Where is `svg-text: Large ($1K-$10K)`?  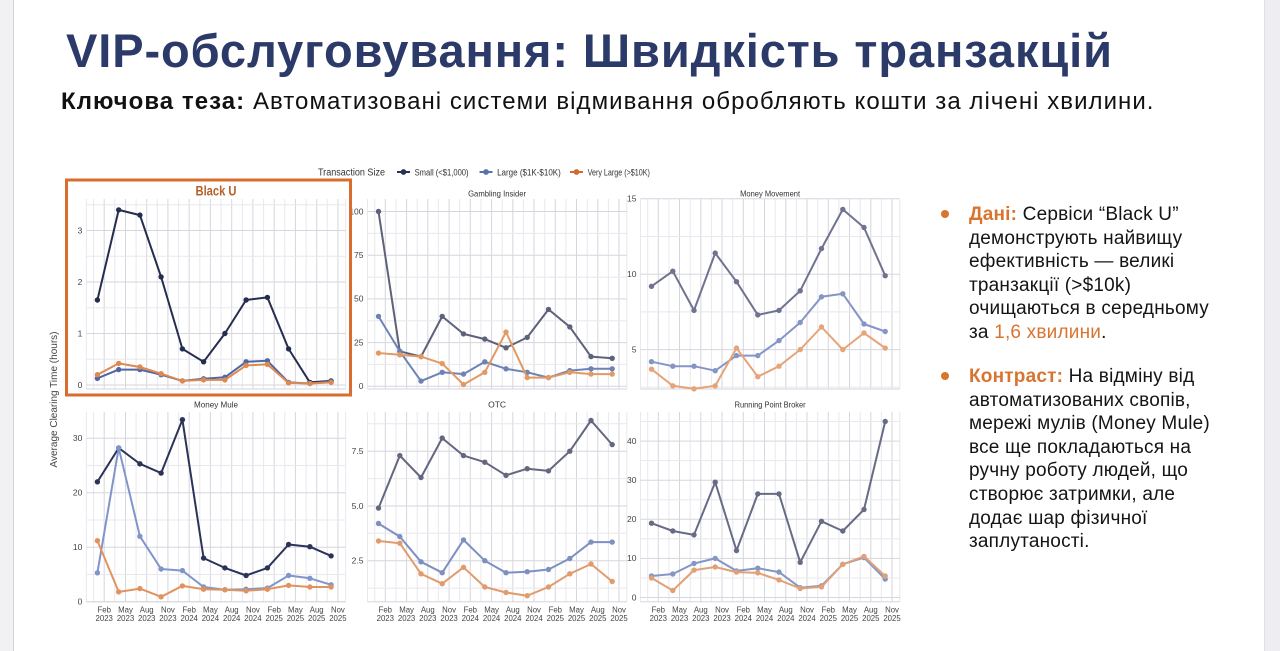
svg-text: Large ($1K-$10K) is located at coordinates (529, 173).